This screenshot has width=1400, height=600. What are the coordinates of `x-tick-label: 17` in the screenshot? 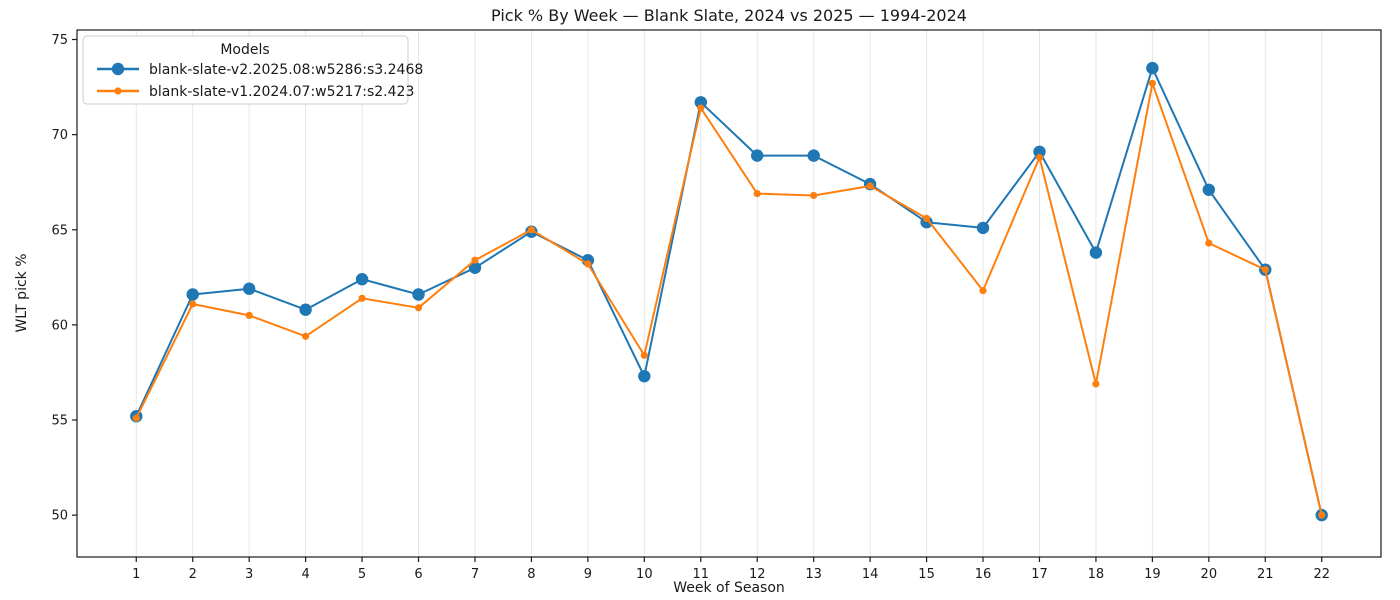 It's located at (1039, 574).